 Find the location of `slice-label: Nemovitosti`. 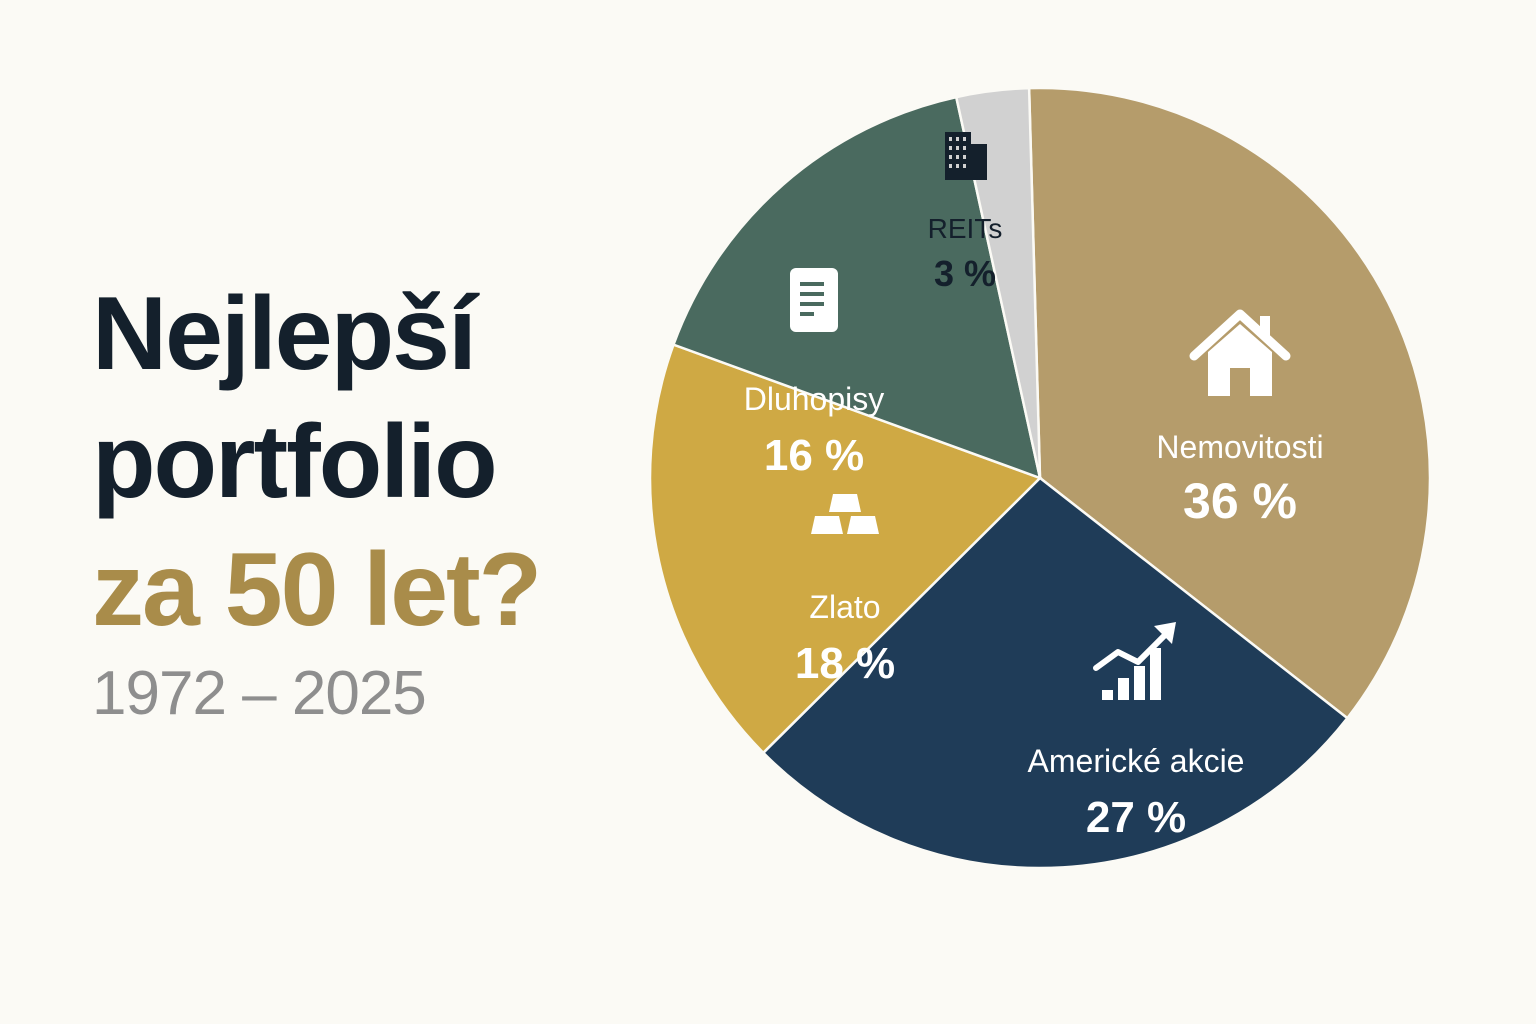

slice-label: Nemovitosti is located at coordinates (1239, 447).